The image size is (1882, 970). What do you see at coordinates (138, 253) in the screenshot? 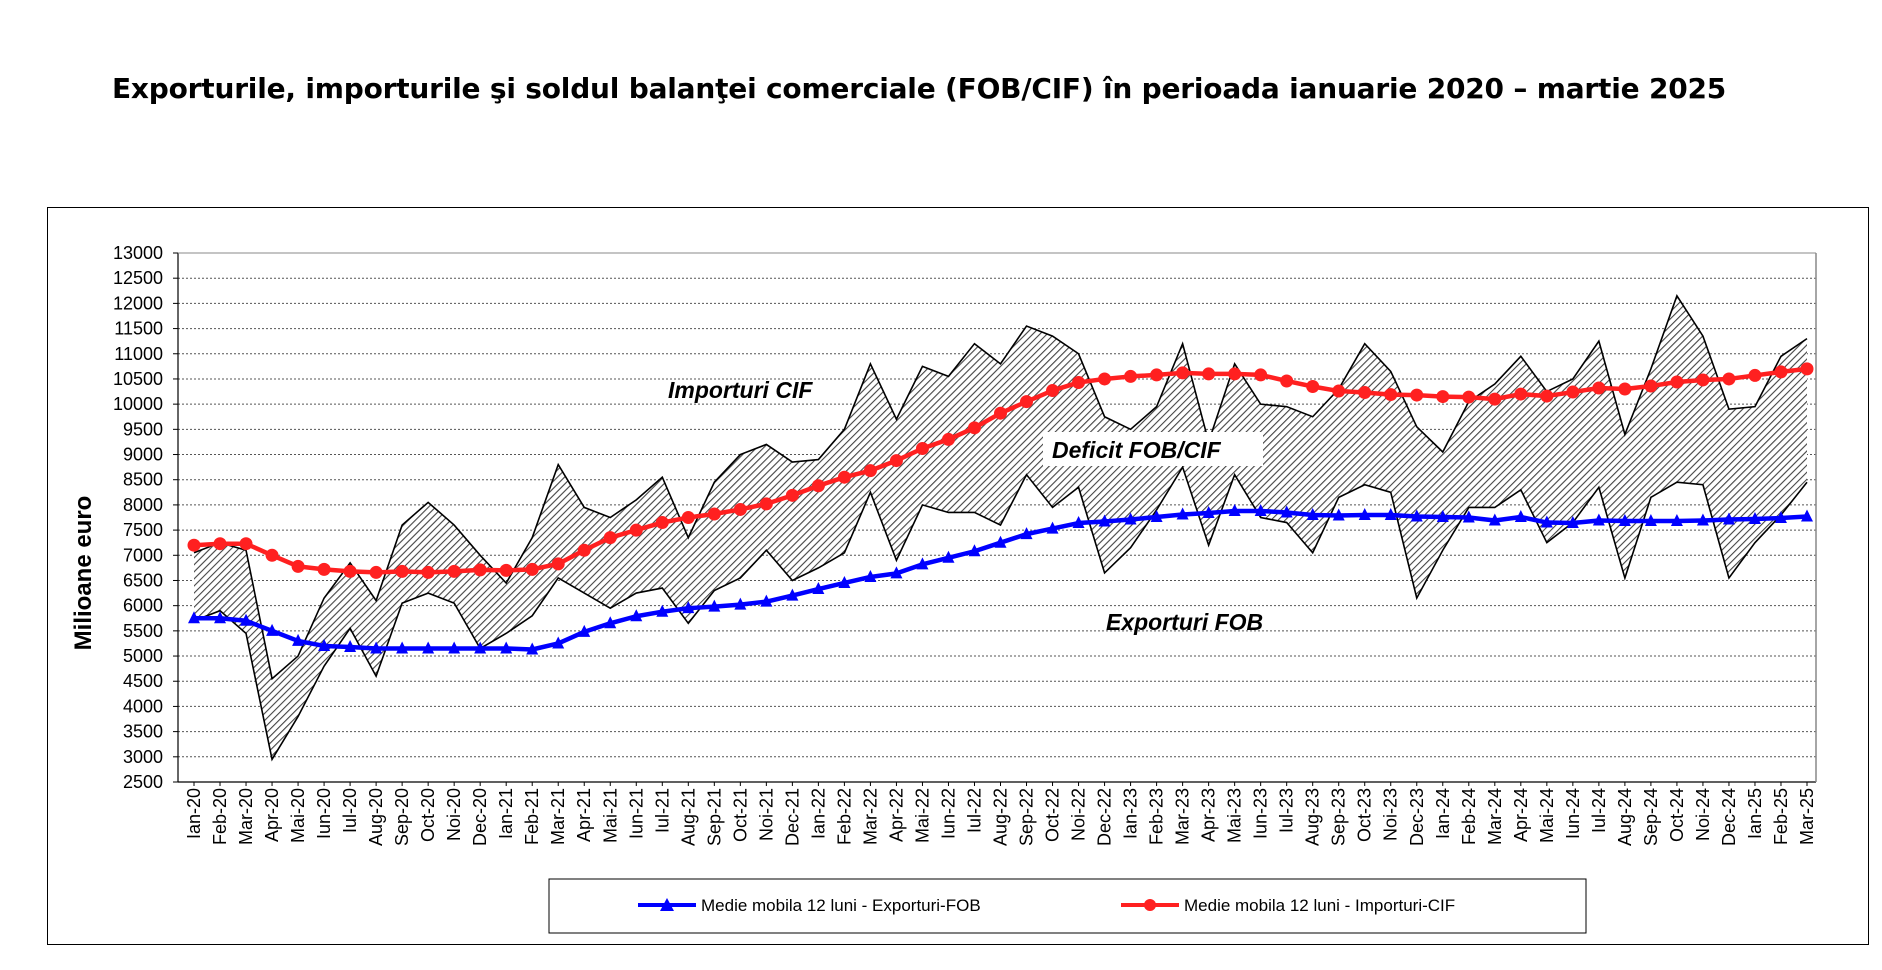
I see `y-tick-label: 13000` at bounding box center [138, 253].